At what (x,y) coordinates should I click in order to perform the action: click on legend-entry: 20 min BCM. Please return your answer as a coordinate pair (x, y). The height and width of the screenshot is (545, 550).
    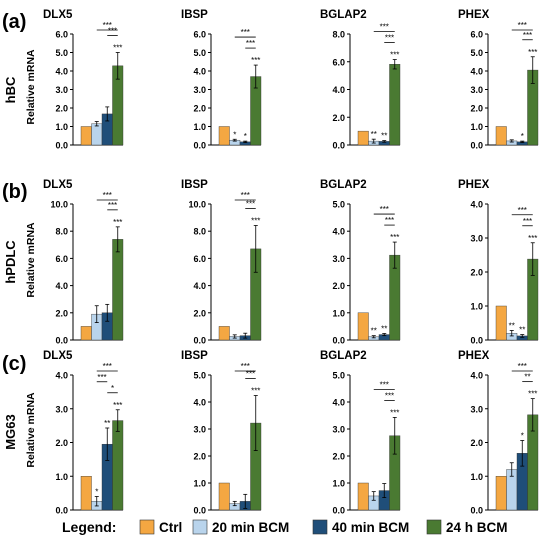
    Looking at the image, I should click on (250, 527).